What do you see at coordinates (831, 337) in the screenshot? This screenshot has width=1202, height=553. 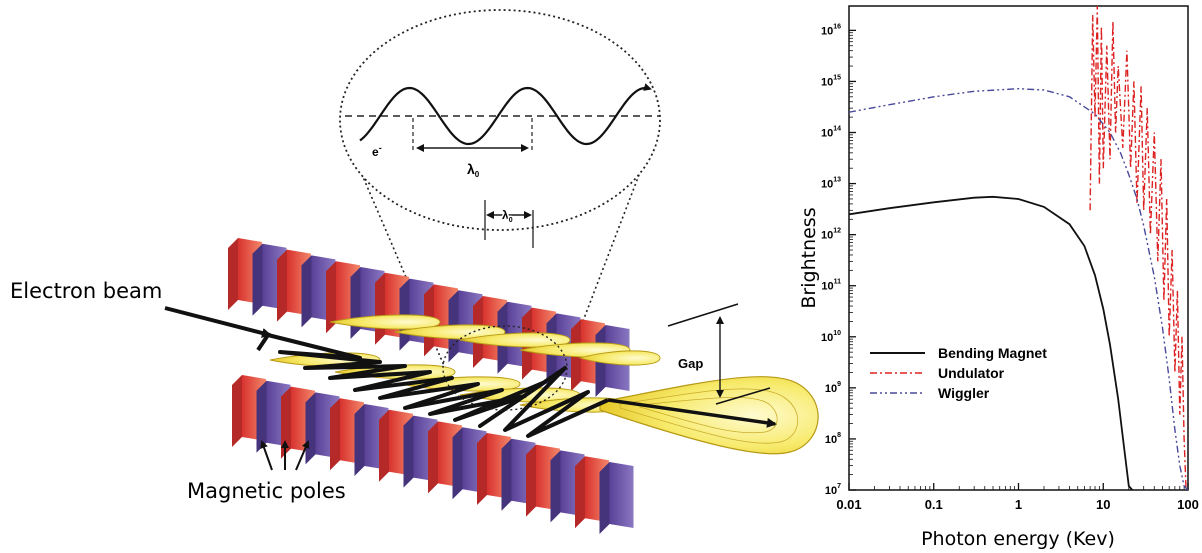 I see `y-tick-label-3: 10¹⁰` at bounding box center [831, 337].